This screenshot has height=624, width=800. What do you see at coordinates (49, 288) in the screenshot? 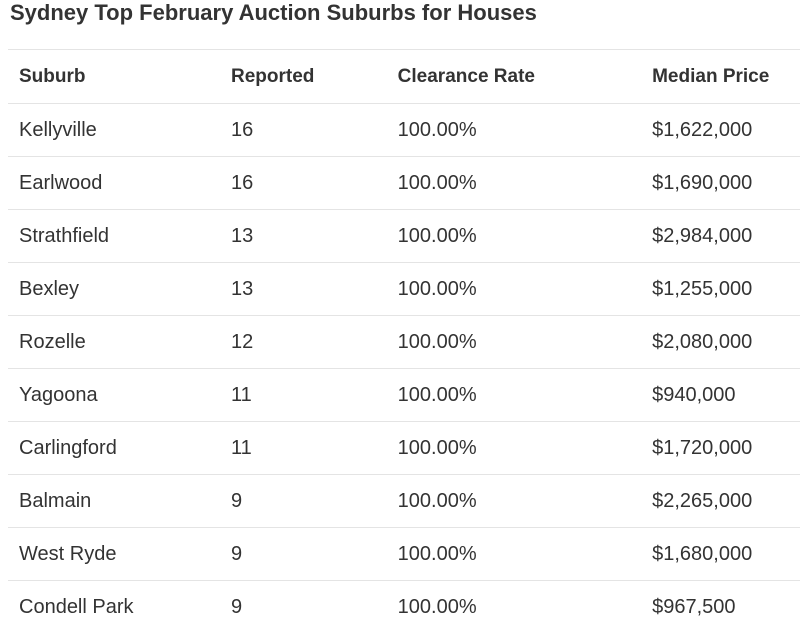
I see `suburb-cell: Bexley` at bounding box center [49, 288].